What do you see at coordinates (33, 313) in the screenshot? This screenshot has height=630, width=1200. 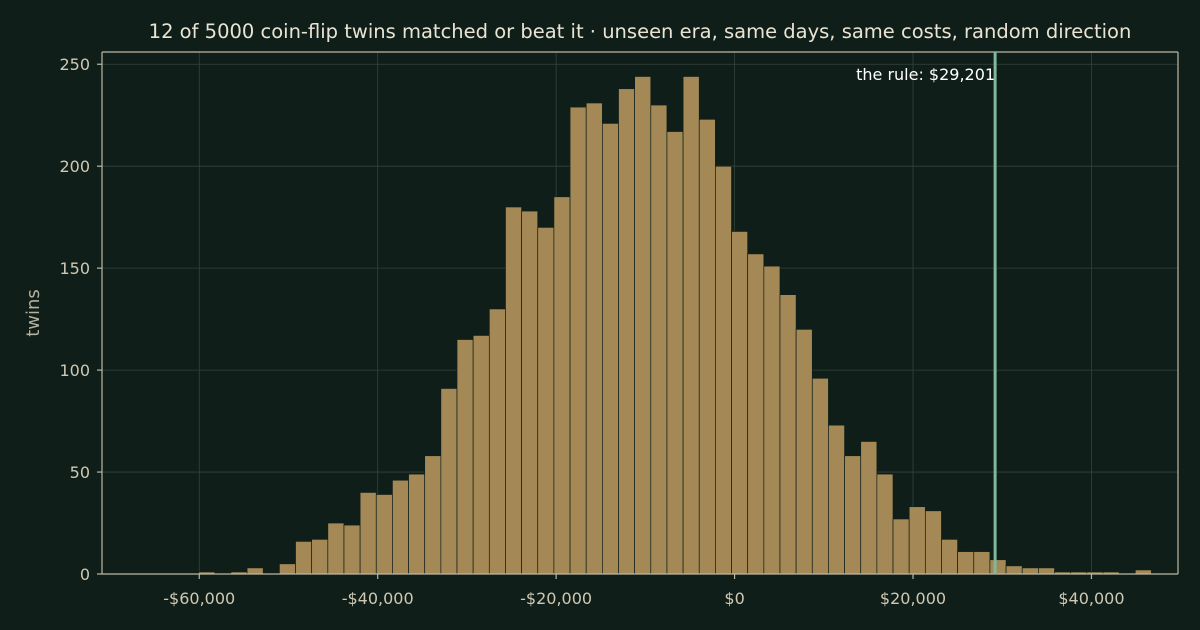 I see `y-axis-label: twins` at bounding box center [33, 313].